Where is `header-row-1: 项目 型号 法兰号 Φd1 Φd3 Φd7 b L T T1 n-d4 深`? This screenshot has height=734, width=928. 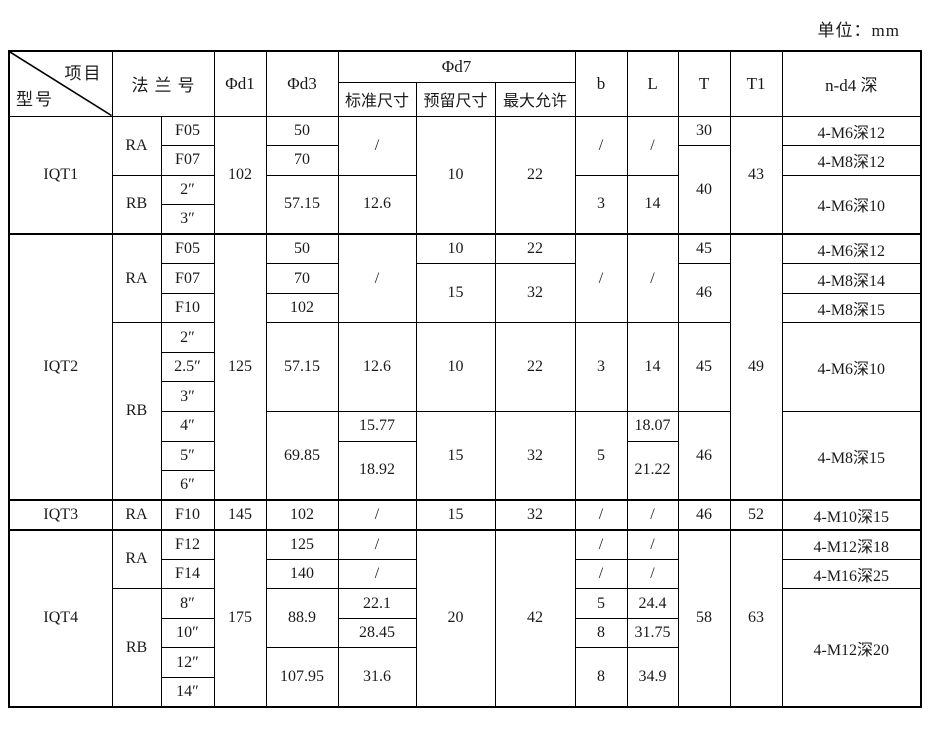
header-row-1: 项目 型号 法兰号 Φd1 Φd3 Φd7 b L T T1 n-d4 深 is located at coordinates (465, 83).